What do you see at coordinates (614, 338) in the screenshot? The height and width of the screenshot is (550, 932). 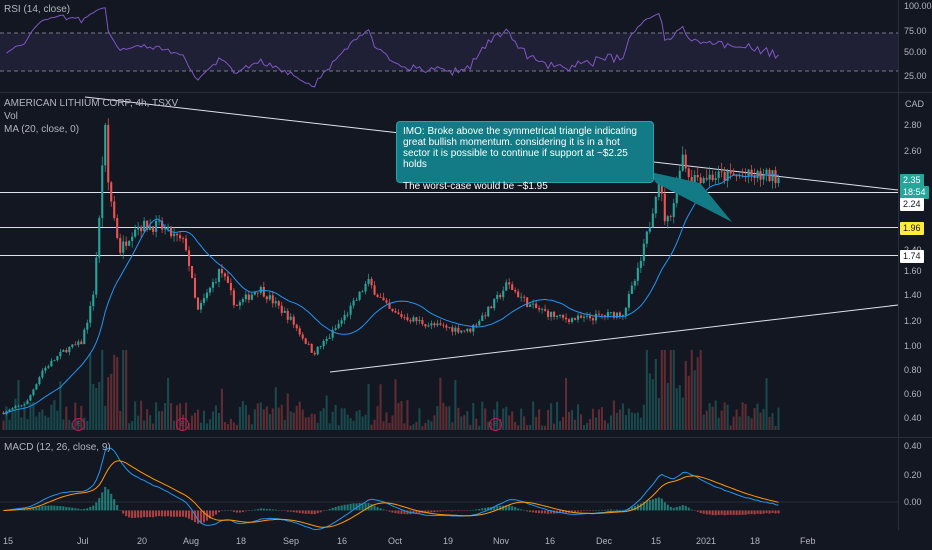 I see `triangle-lower-trendline` at bounding box center [614, 338].